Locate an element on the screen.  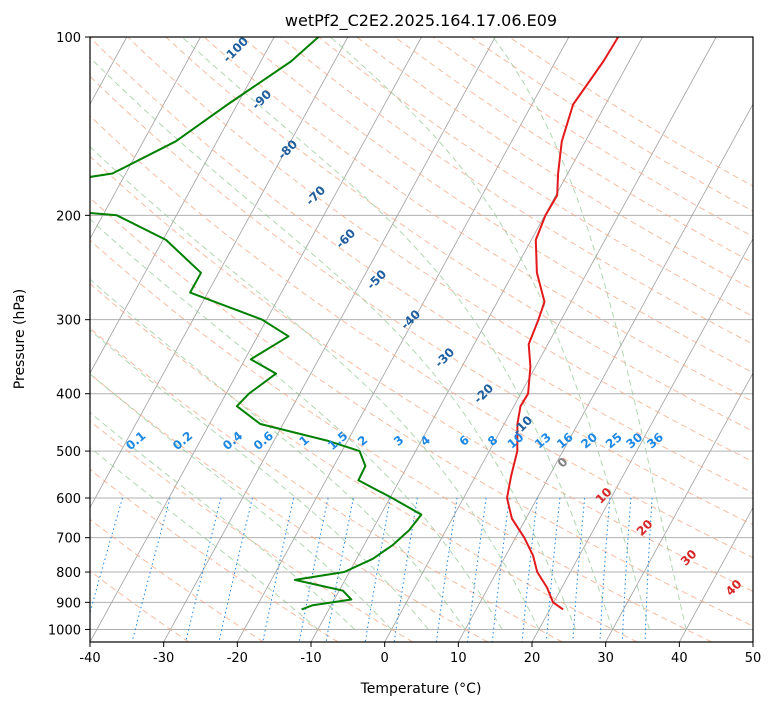
chart-title: wetPf2_C2E2.2025.164.17.06.E09 is located at coordinates (421, 21).